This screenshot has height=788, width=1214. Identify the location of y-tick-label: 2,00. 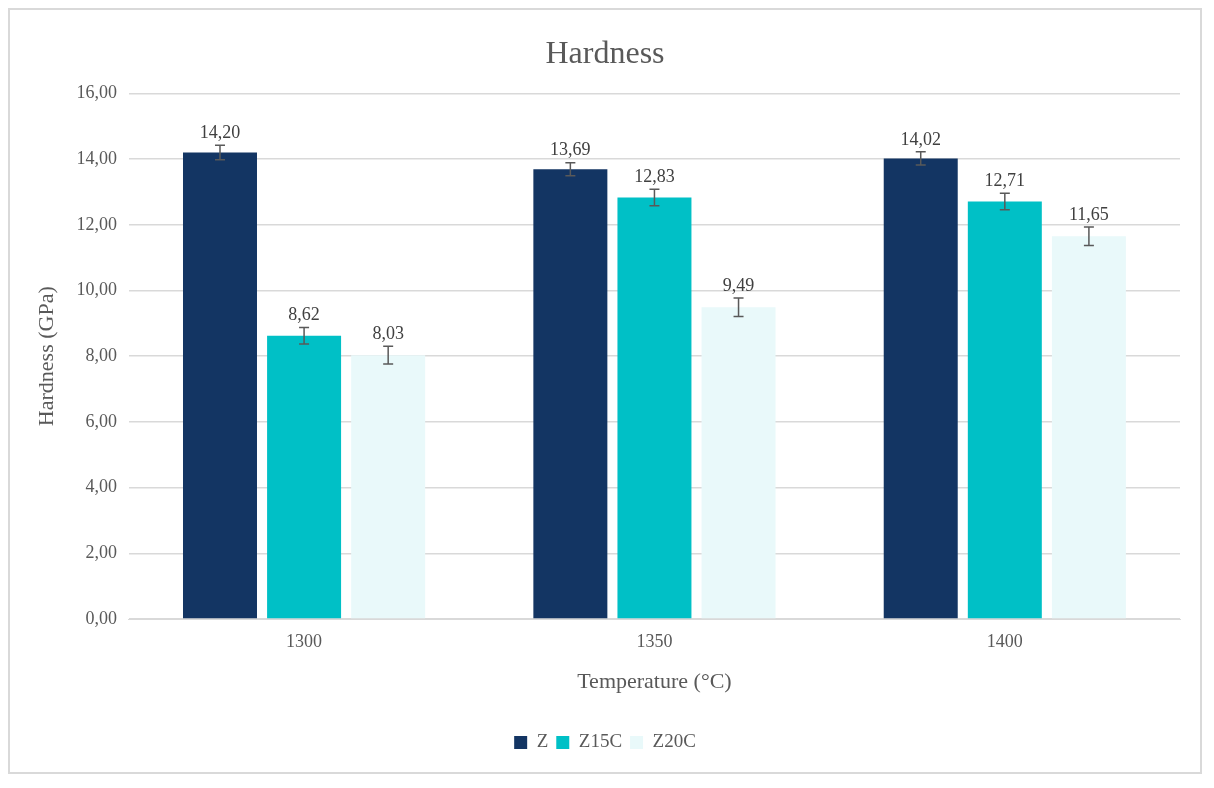
(101, 552).